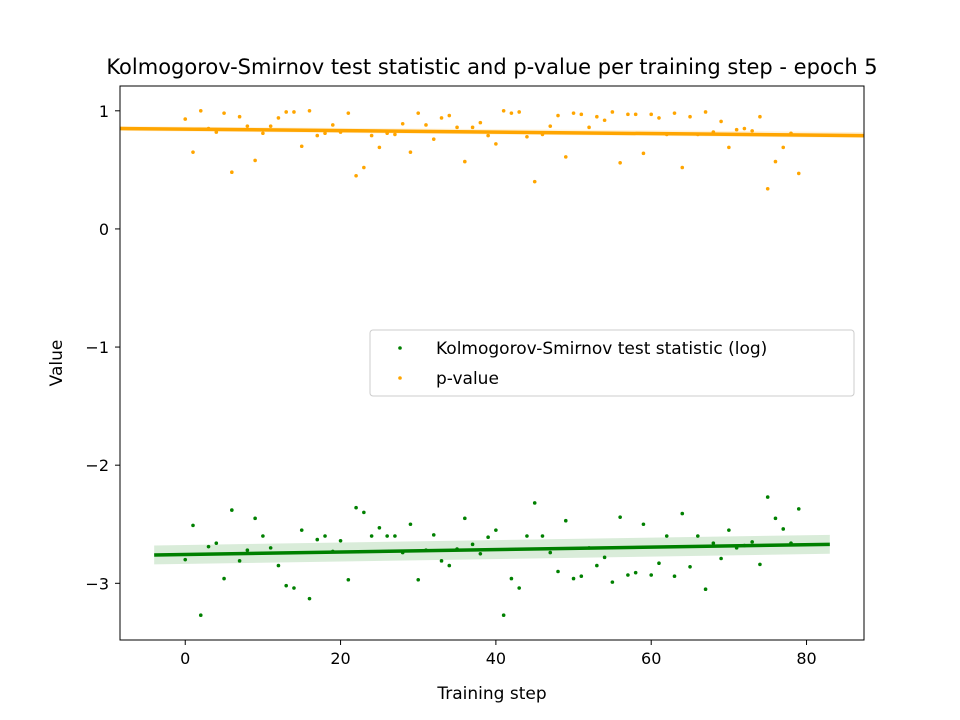 This screenshot has width=960, height=720. I want to click on x-tick-label: 80, so click(806, 658).